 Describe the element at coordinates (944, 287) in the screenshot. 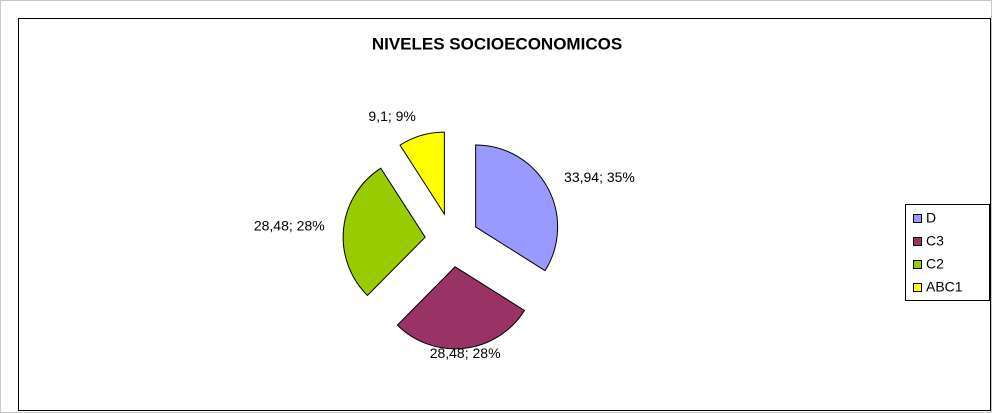

I see `legend-label: ABC1` at that location.